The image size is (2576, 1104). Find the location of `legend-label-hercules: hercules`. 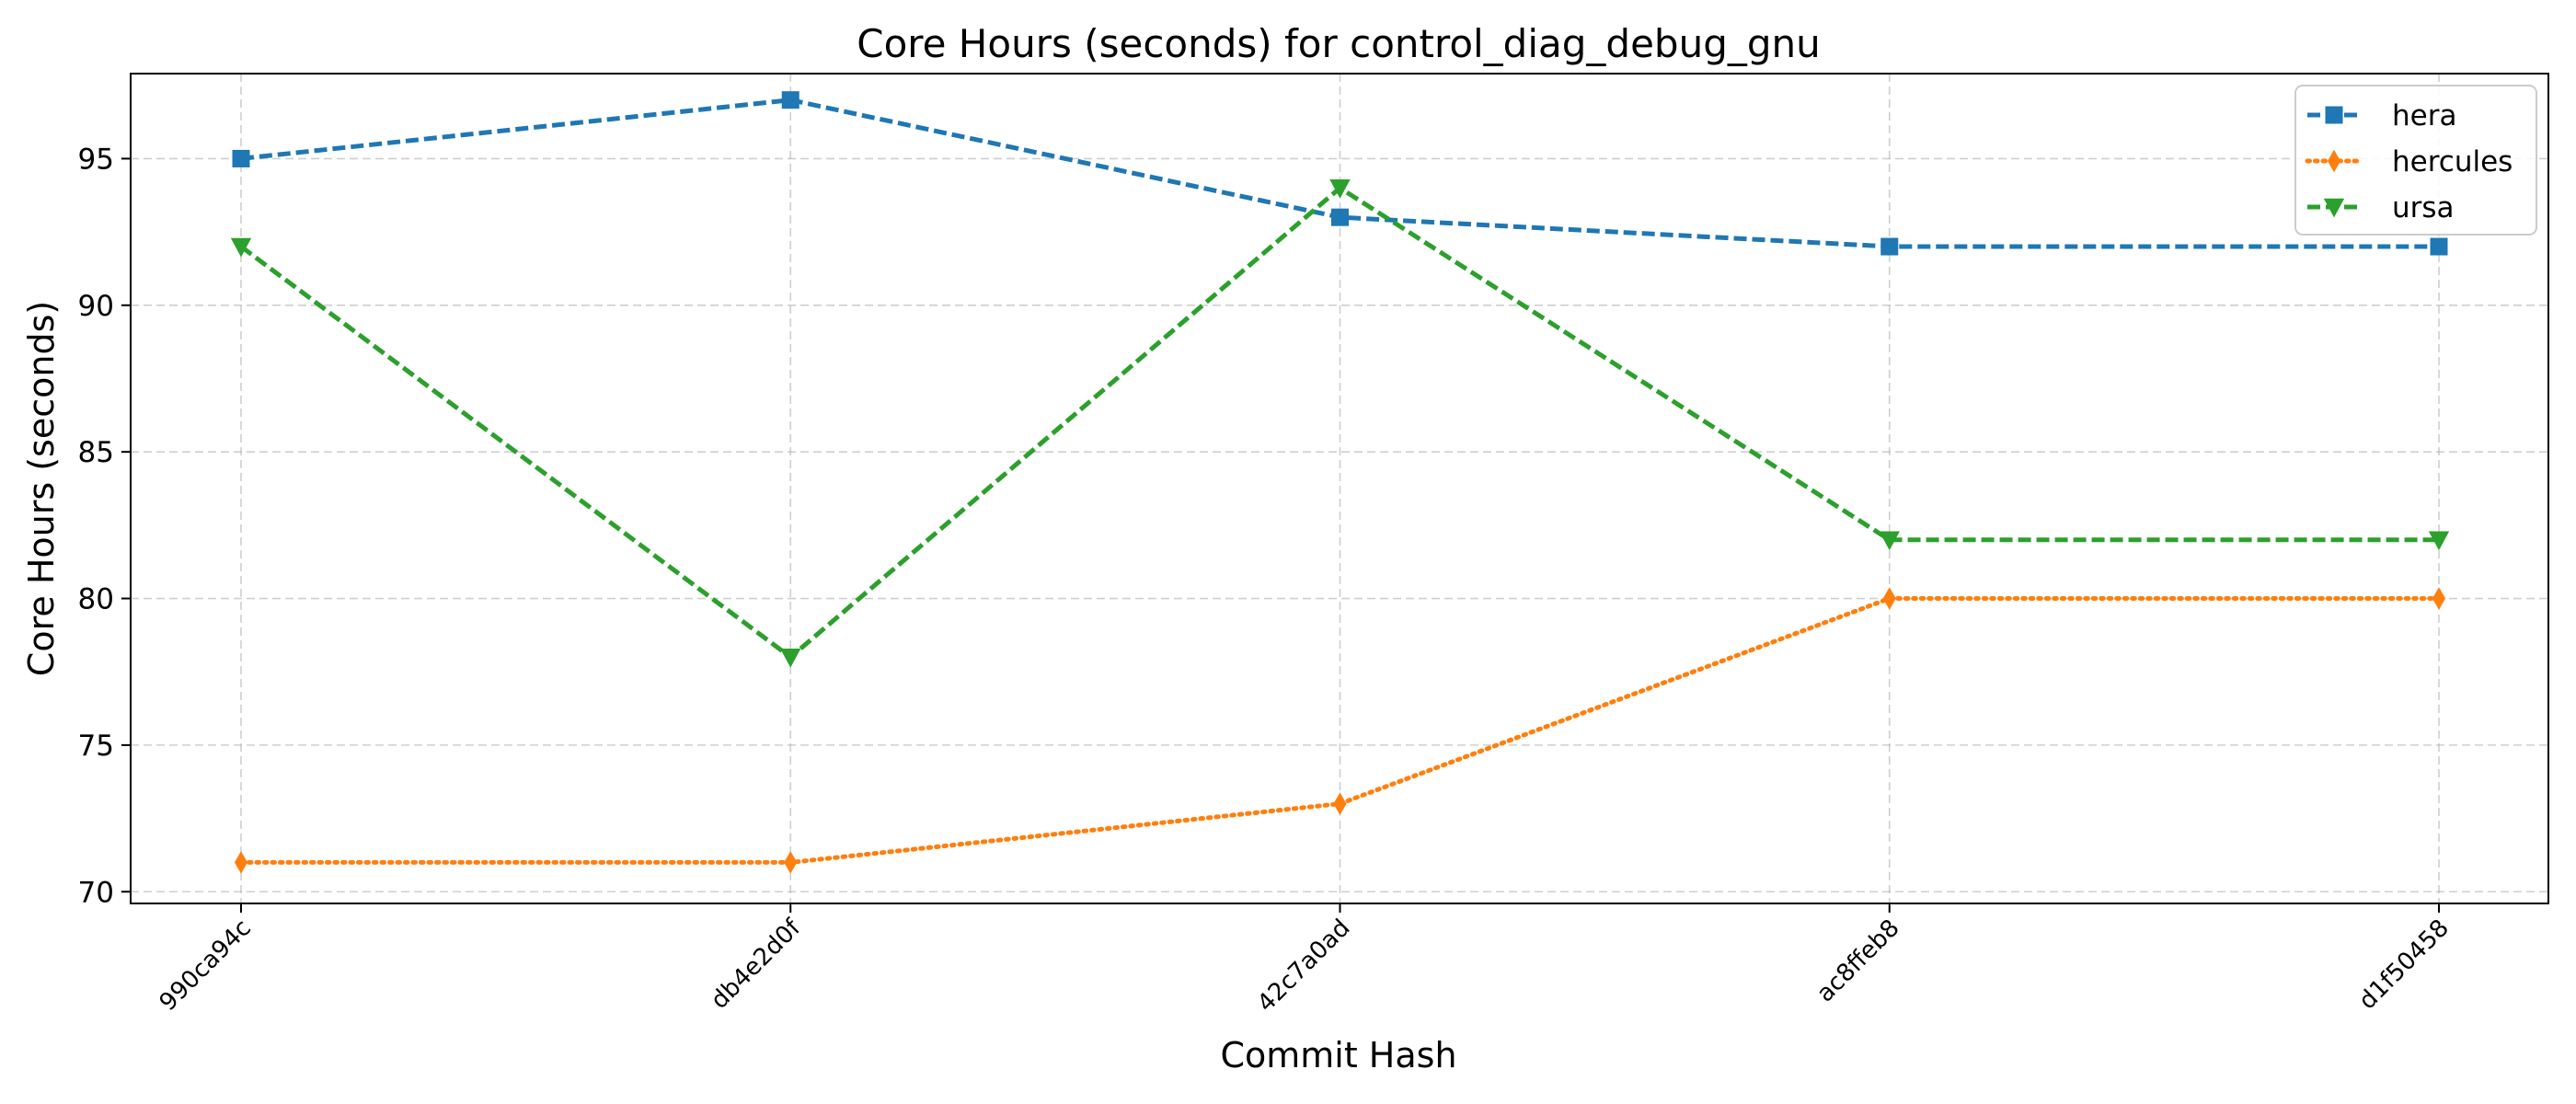

legend-label-hercules: hercules is located at coordinates (2452, 161).